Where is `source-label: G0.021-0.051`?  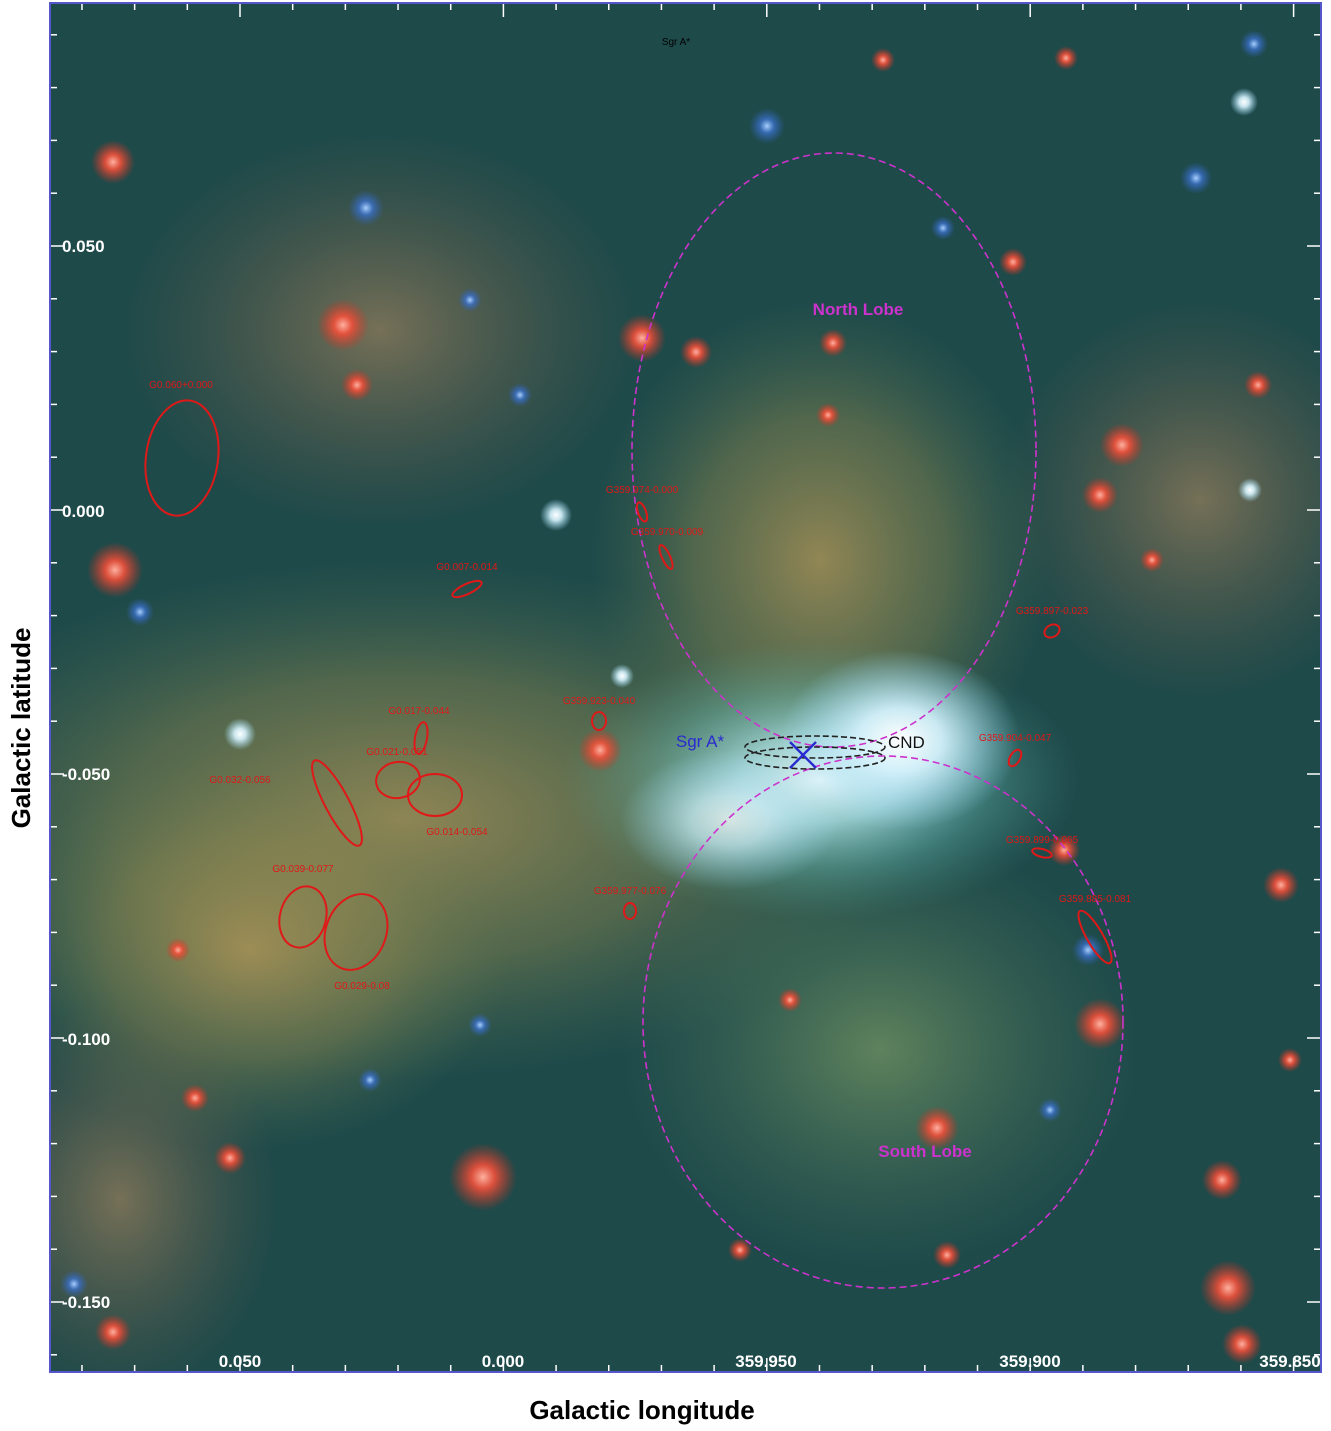 source-label: G0.021-0.051 is located at coordinates (397, 752).